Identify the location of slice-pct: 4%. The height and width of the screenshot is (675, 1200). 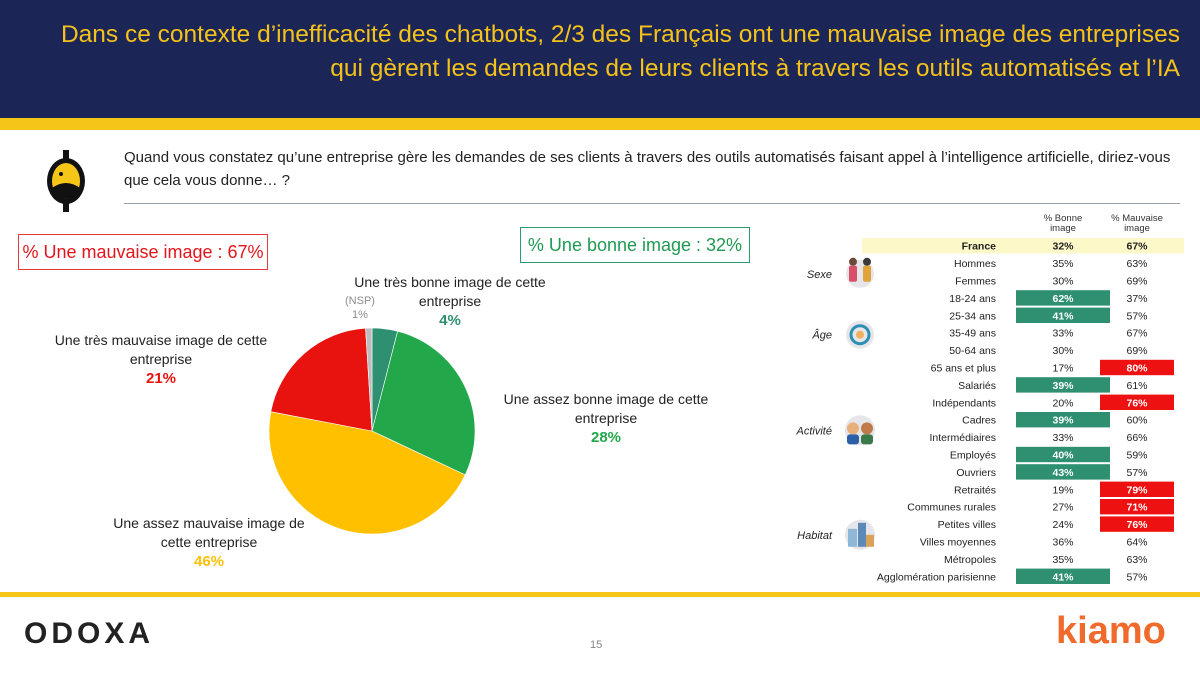
(450, 320).